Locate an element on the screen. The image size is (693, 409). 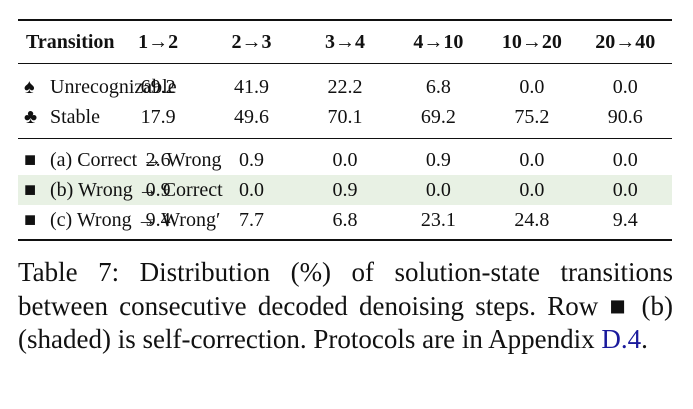
row-label-cell: ■ (a) Correct → Wrong is located at coordinates (120, 157).